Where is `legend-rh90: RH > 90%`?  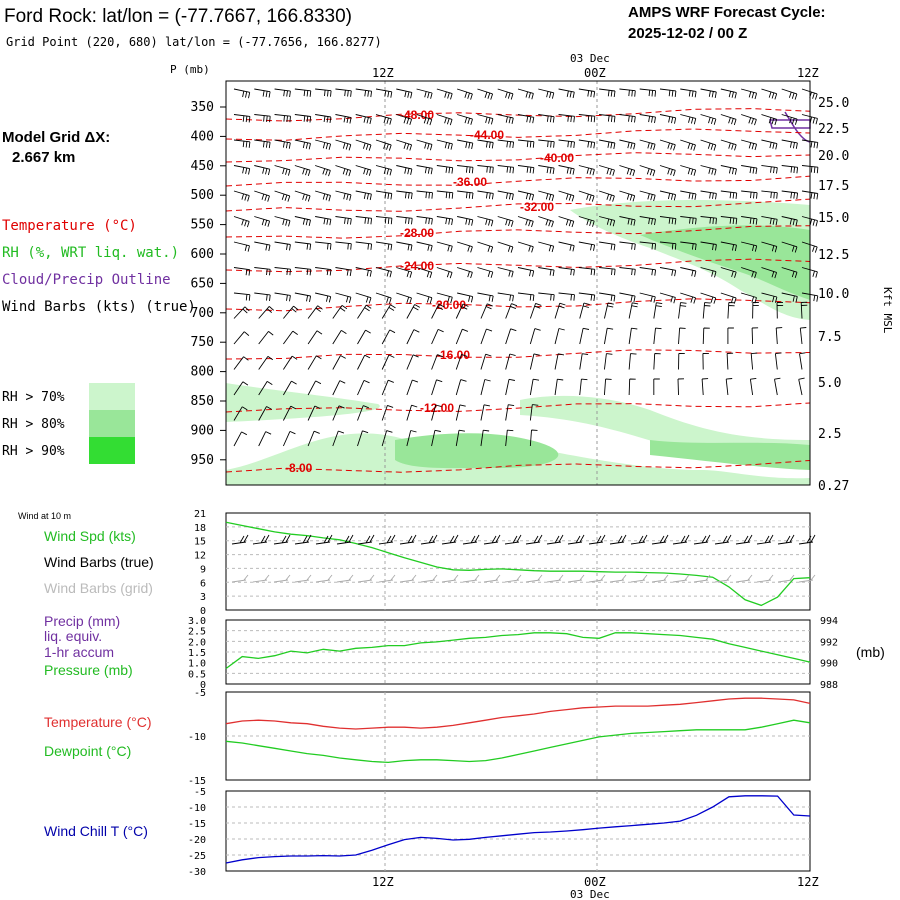 legend-rh90: RH > 90% is located at coordinates (33, 451).